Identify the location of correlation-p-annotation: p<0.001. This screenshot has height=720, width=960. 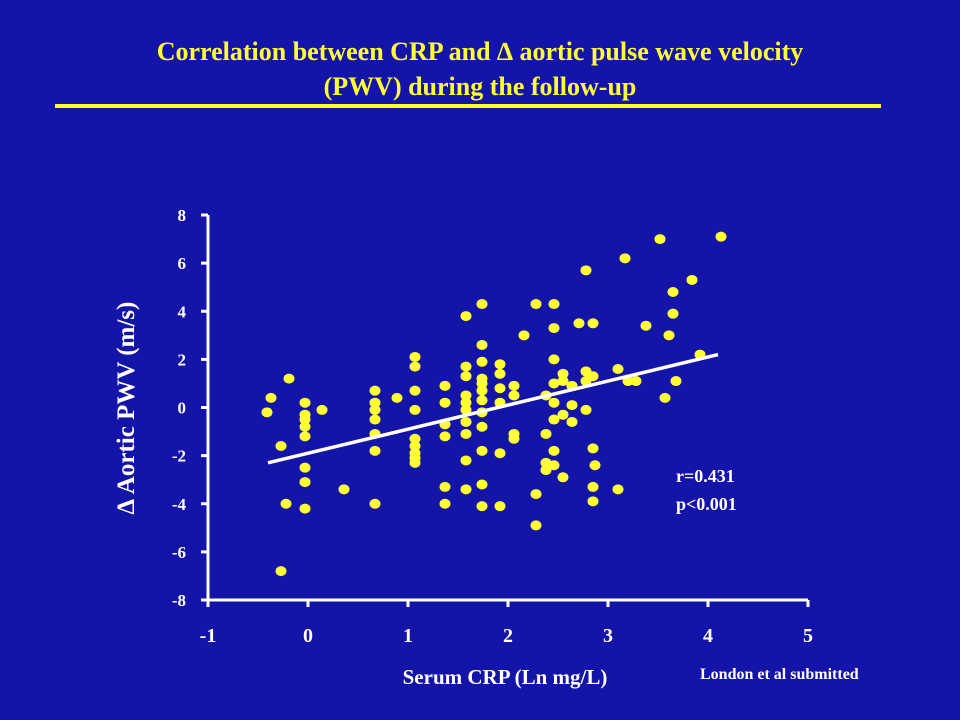
(706, 504).